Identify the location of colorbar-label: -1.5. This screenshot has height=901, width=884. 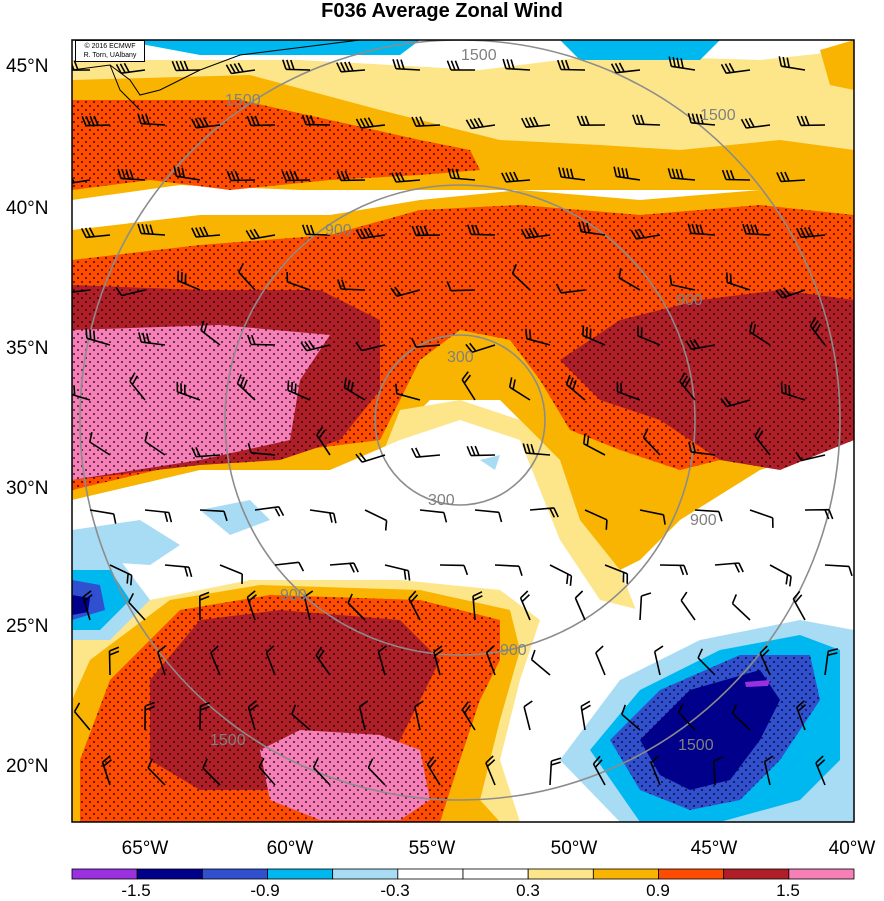
(136, 890).